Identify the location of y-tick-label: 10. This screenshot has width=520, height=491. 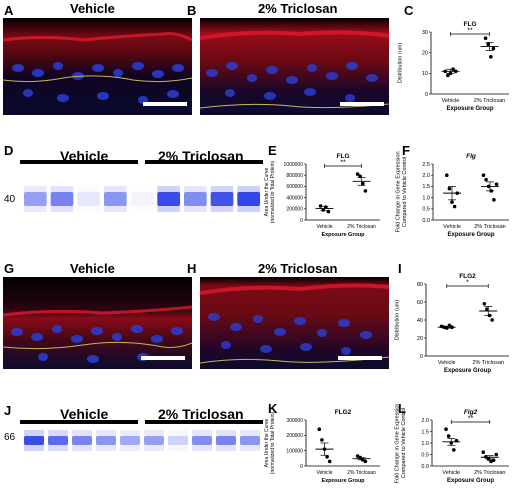
(425, 74).